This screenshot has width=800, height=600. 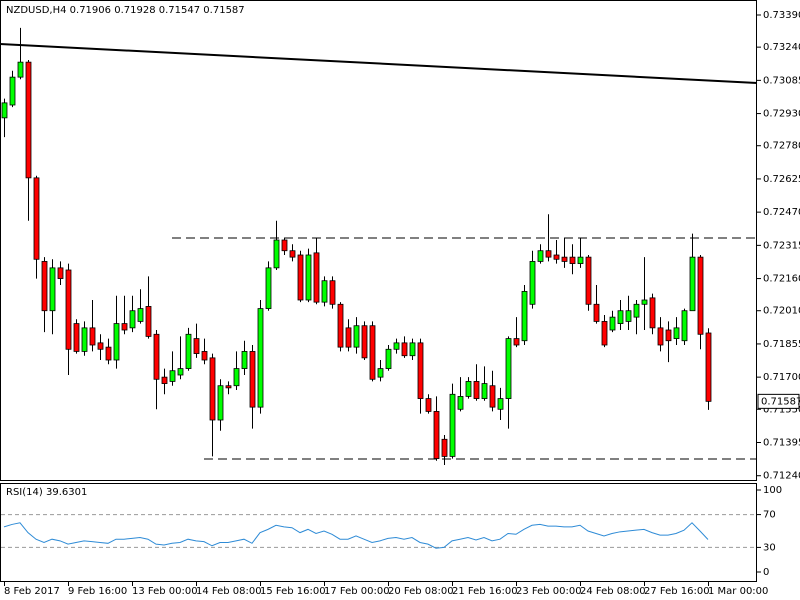 What do you see at coordinates (223, 10) in the screenshot?
I see `close-value: 0.71587` at bounding box center [223, 10].